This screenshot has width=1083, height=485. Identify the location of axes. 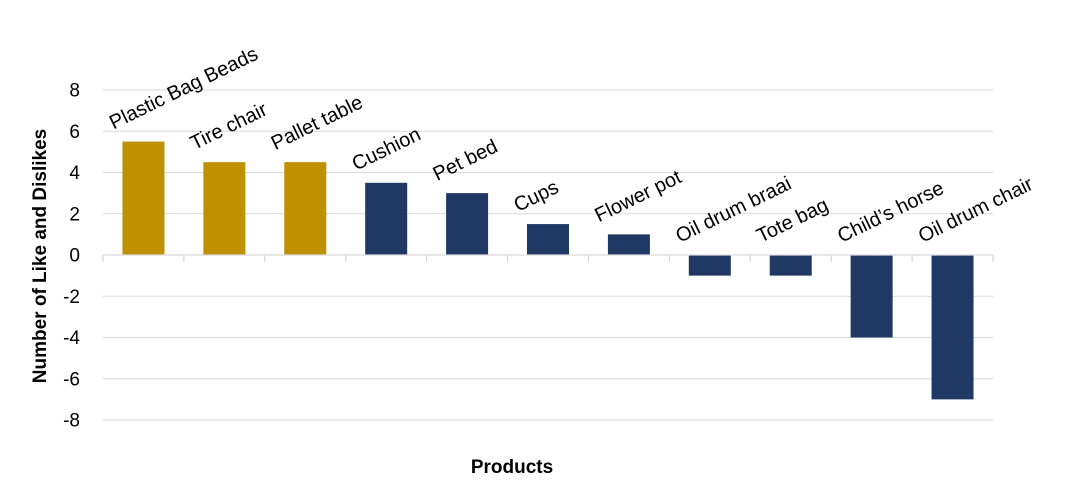
(548, 258).